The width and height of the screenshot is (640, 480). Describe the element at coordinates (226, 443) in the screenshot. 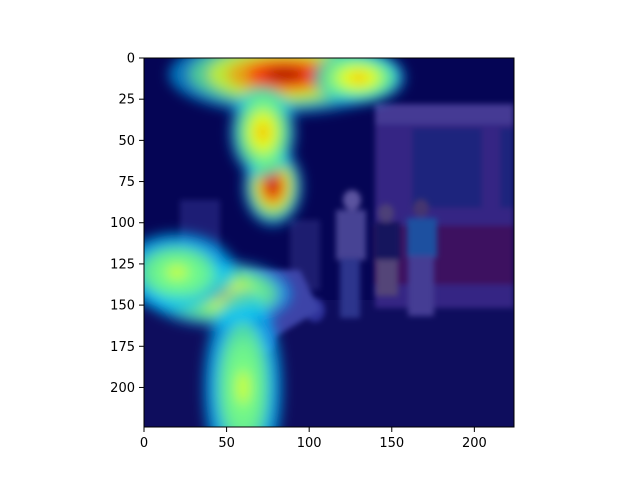

I see `x-tick-label: 50` at that location.